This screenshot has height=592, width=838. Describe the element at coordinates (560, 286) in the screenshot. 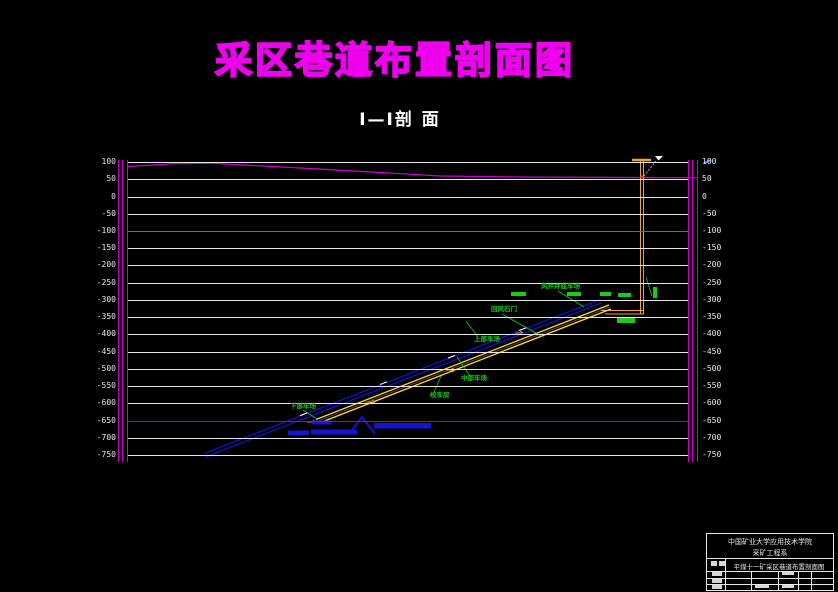

I see `feature-label: 风井井底车场` at that location.